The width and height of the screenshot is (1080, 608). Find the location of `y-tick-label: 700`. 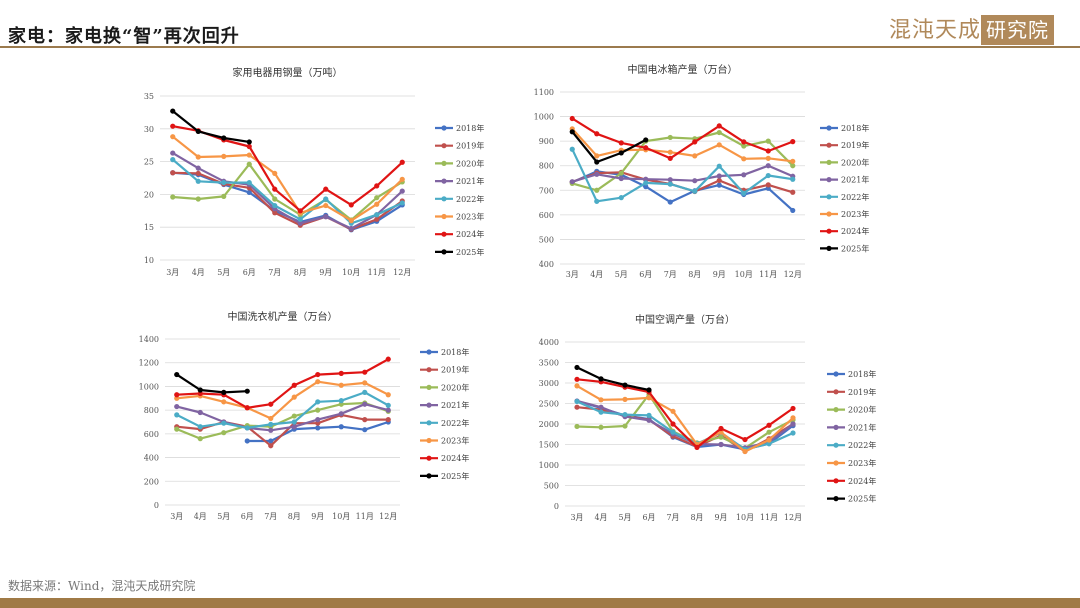

y-tick-label: 700 is located at coordinates (546, 190).